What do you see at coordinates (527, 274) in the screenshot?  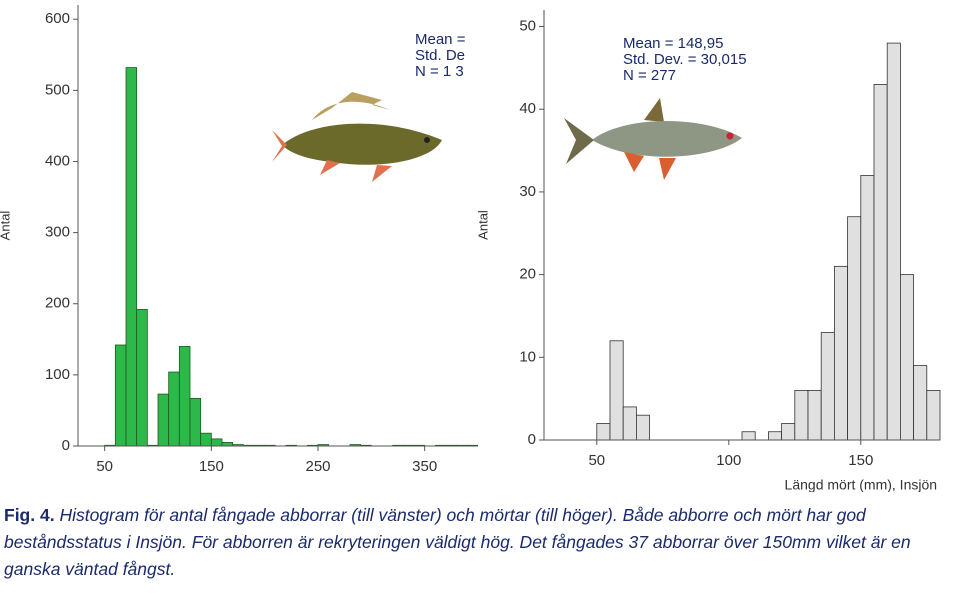 I see `y-tick-label: 20` at bounding box center [527, 274].